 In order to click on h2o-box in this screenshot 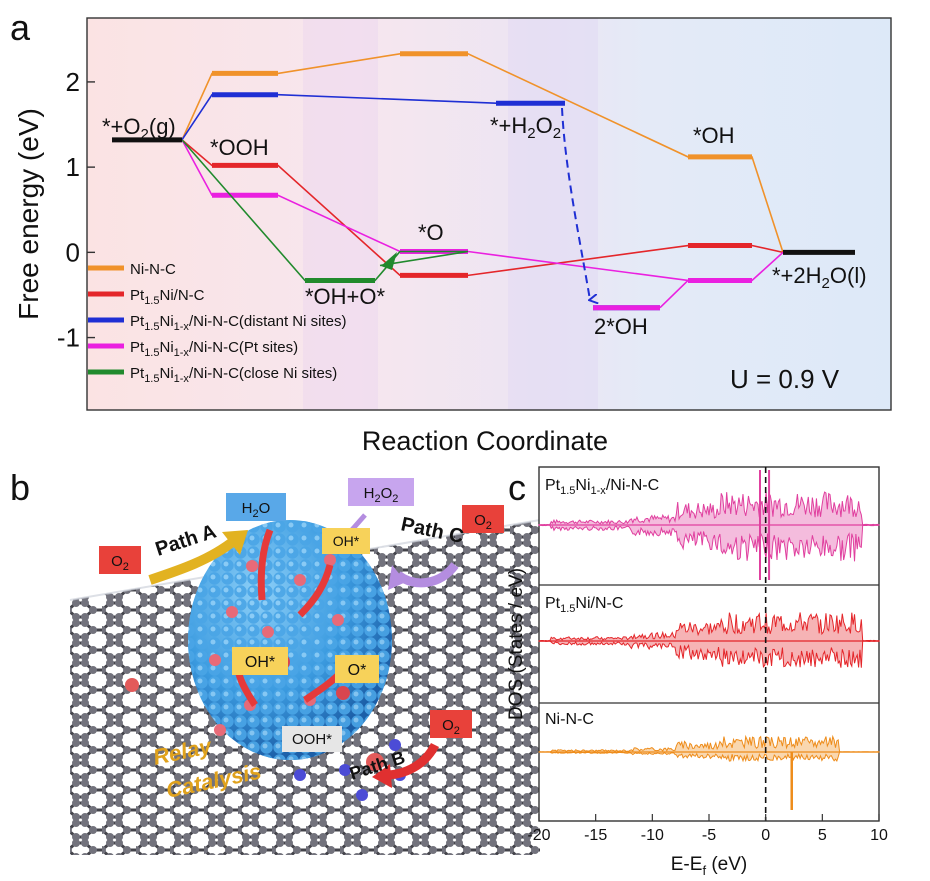, I will do `click(256, 507)`.